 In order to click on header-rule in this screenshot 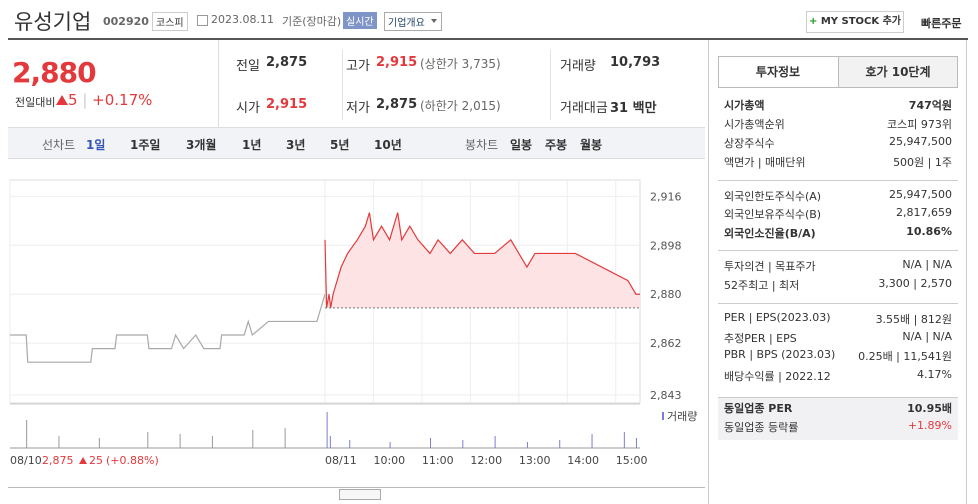, I will do `click(488, 39)`.